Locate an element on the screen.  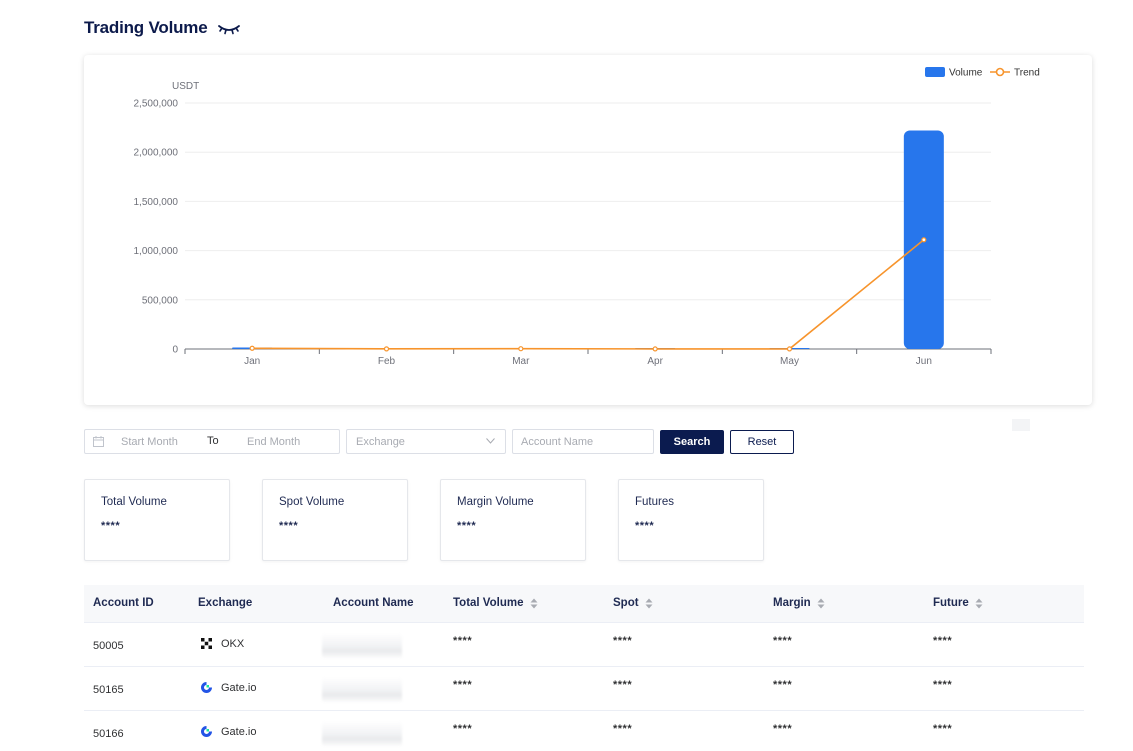
month-range-picker: Start Month To End Month is located at coordinates (212, 441).